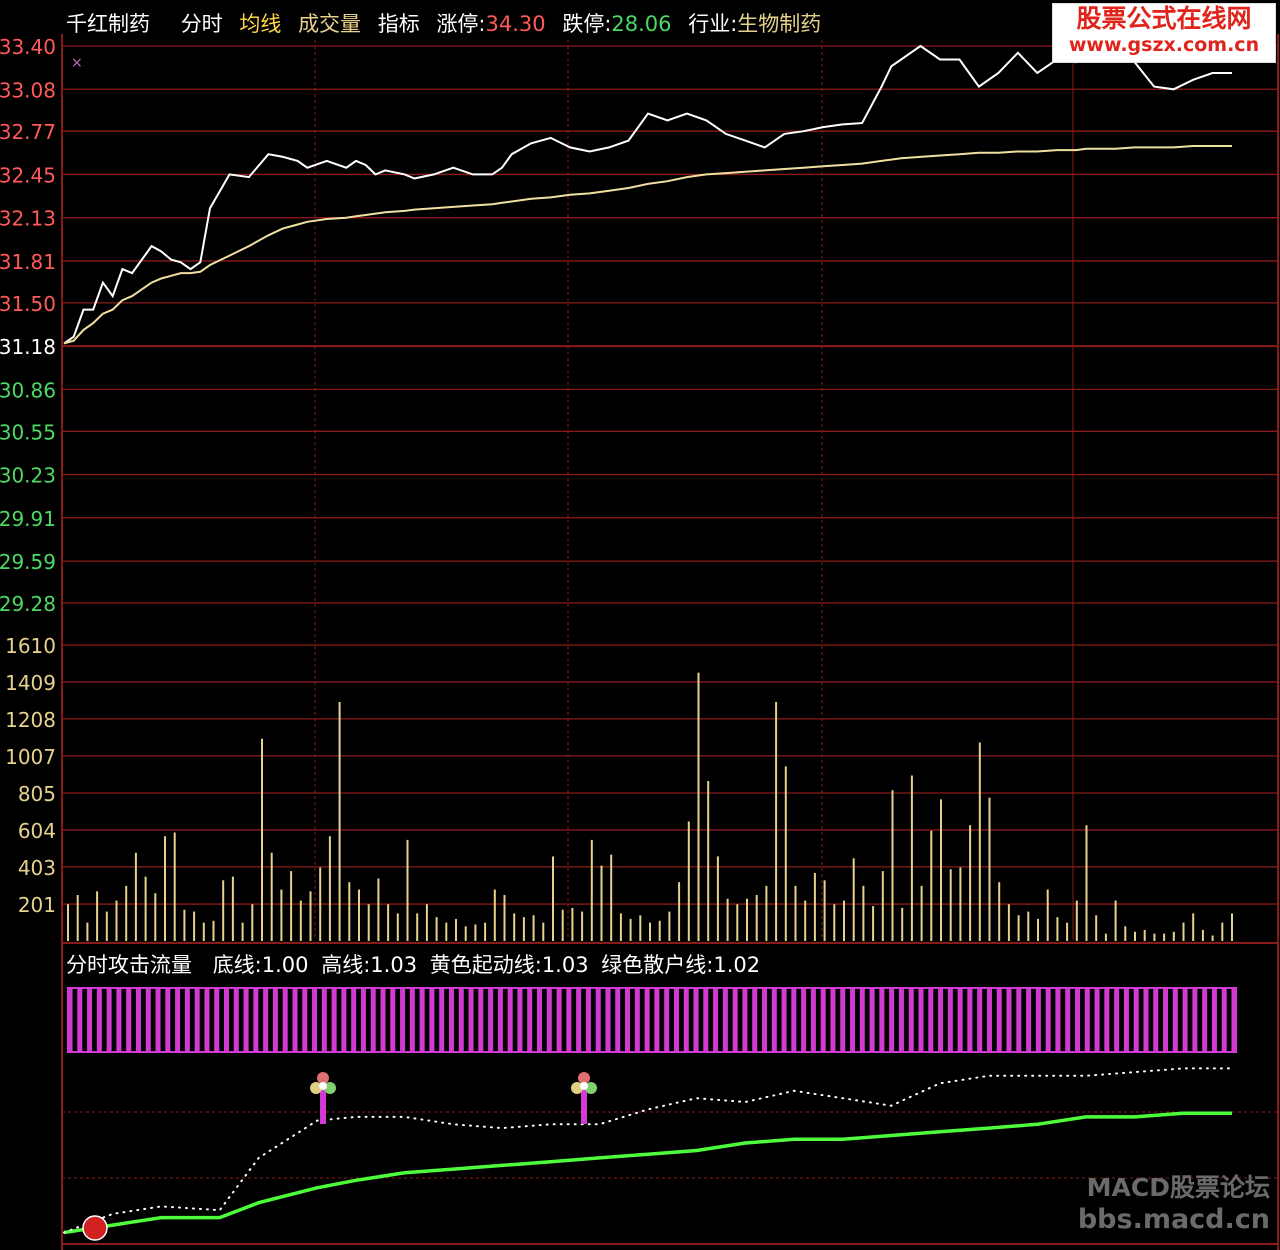 This screenshot has height=1250, width=1280. What do you see at coordinates (28, 175) in the screenshot?
I see `price-tick-label: 32.45` at bounding box center [28, 175].